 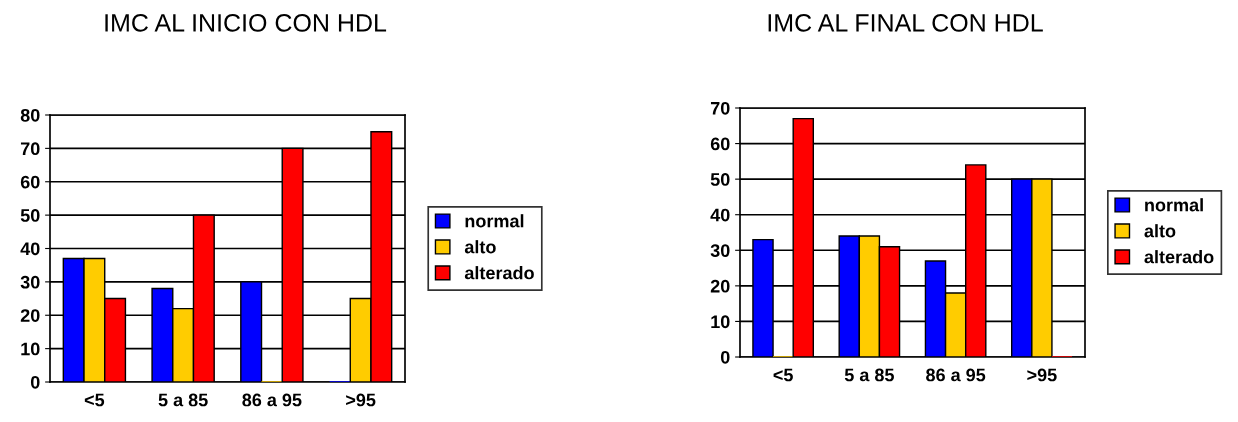 What do you see at coordinates (905, 23) in the screenshot?
I see `chart-title: IMC AL FINAL CON HDL` at bounding box center [905, 23].